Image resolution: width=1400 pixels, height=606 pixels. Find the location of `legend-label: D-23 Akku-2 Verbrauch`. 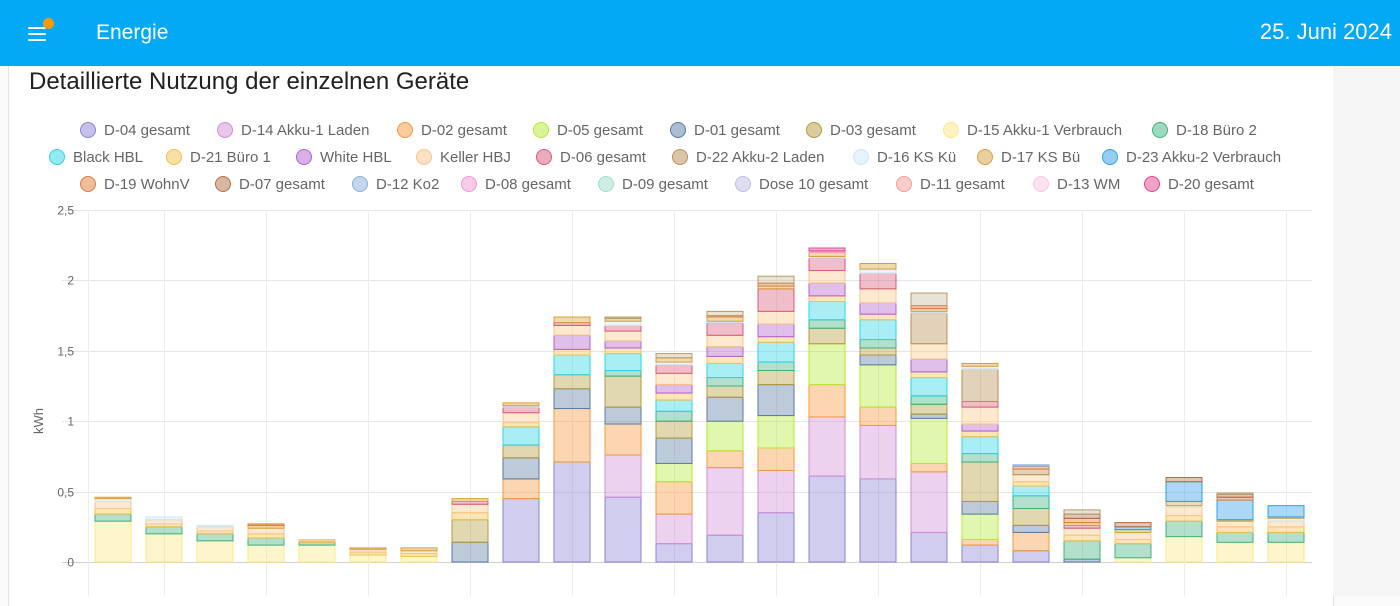

legend-label: D-23 Akku-2 Verbrauch is located at coordinates (1204, 157).